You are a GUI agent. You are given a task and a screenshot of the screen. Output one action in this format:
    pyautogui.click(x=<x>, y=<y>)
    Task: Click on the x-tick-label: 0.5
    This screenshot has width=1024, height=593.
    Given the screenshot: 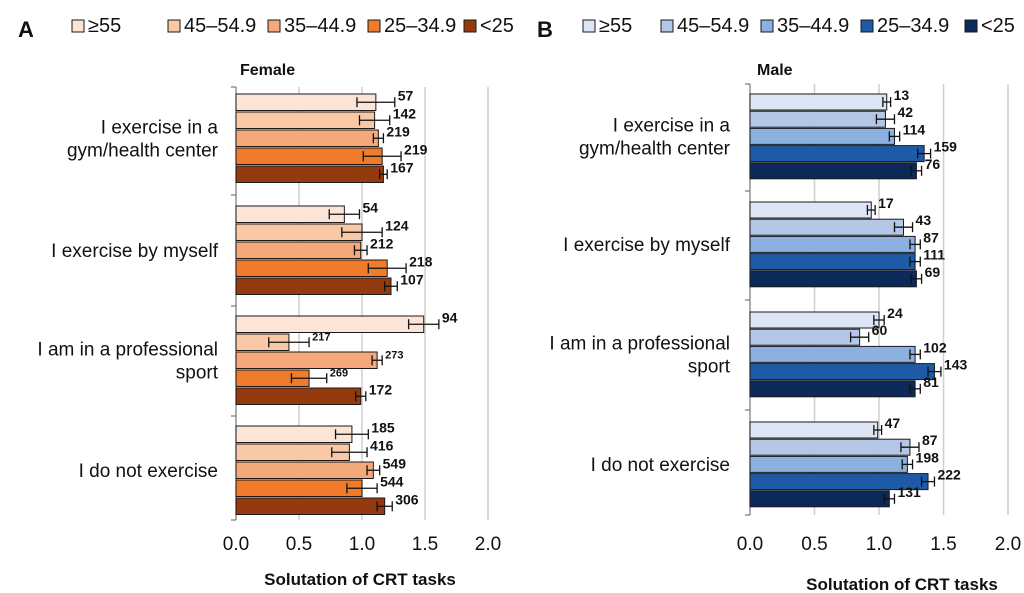 What is the action you would take?
    pyautogui.click(x=299, y=544)
    